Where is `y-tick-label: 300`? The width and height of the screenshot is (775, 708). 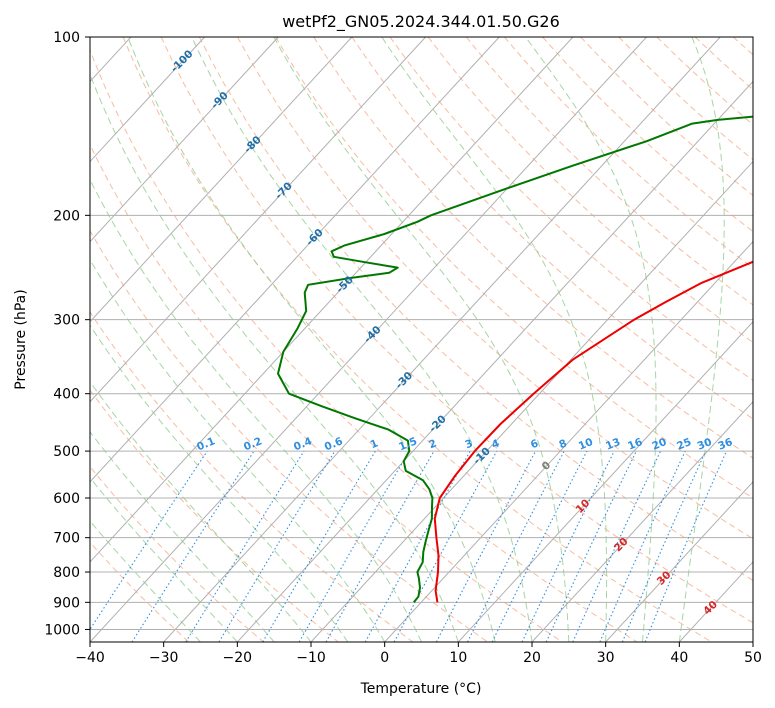 y-tick-label: 300 is located at coordinates (66, 321).